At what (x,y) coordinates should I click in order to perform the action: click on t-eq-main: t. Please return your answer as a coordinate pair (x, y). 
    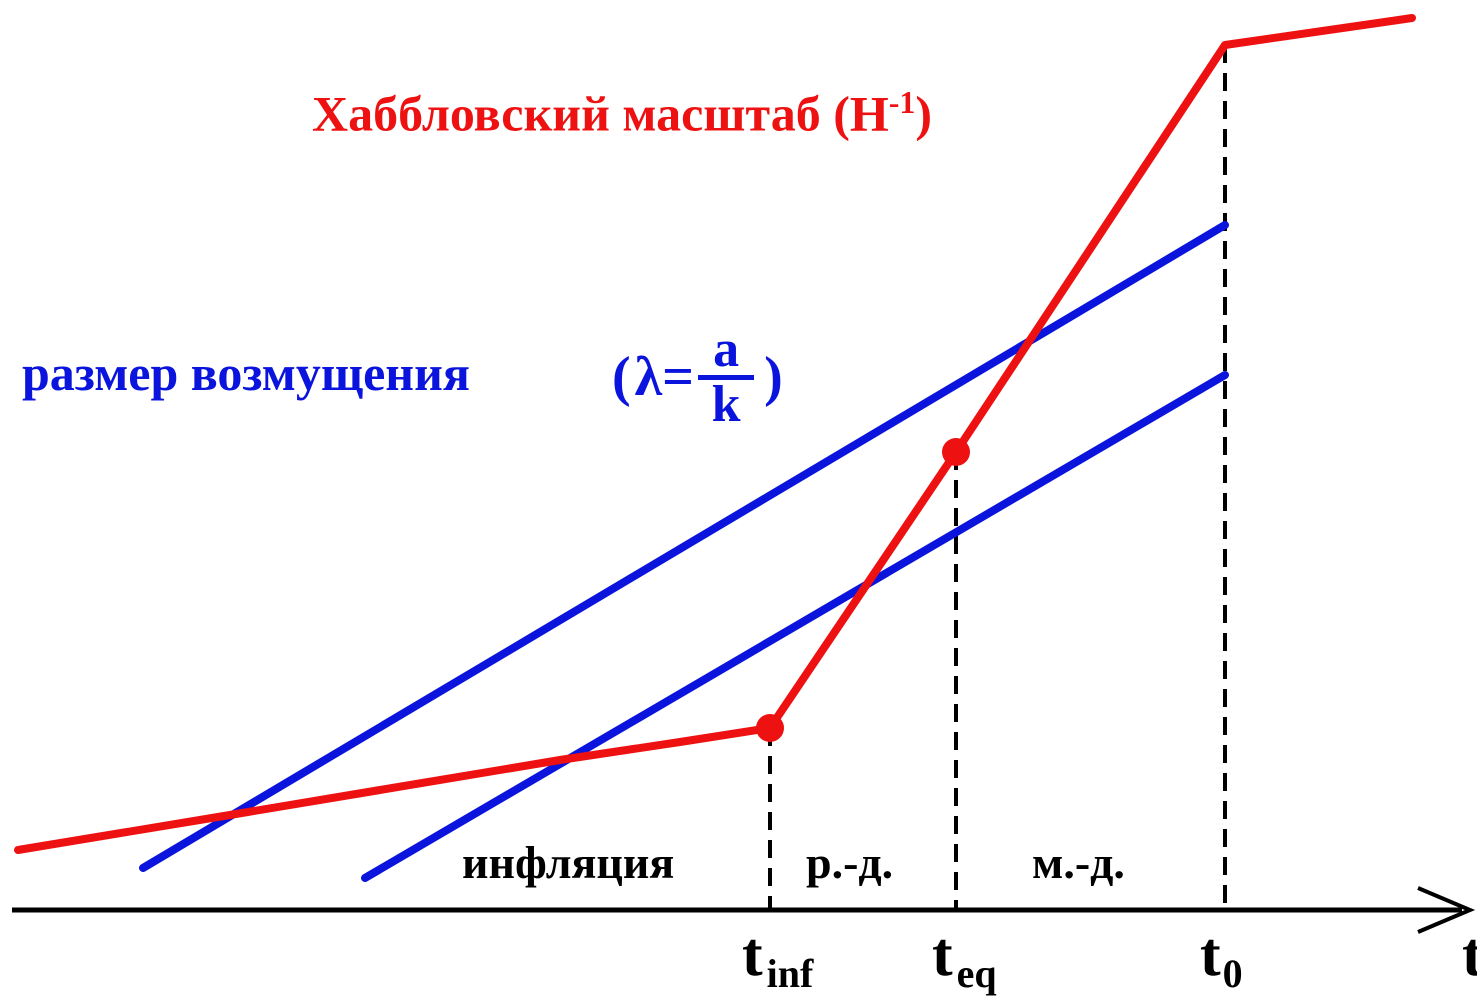
    Looking at the image, I should click on (942, 955).